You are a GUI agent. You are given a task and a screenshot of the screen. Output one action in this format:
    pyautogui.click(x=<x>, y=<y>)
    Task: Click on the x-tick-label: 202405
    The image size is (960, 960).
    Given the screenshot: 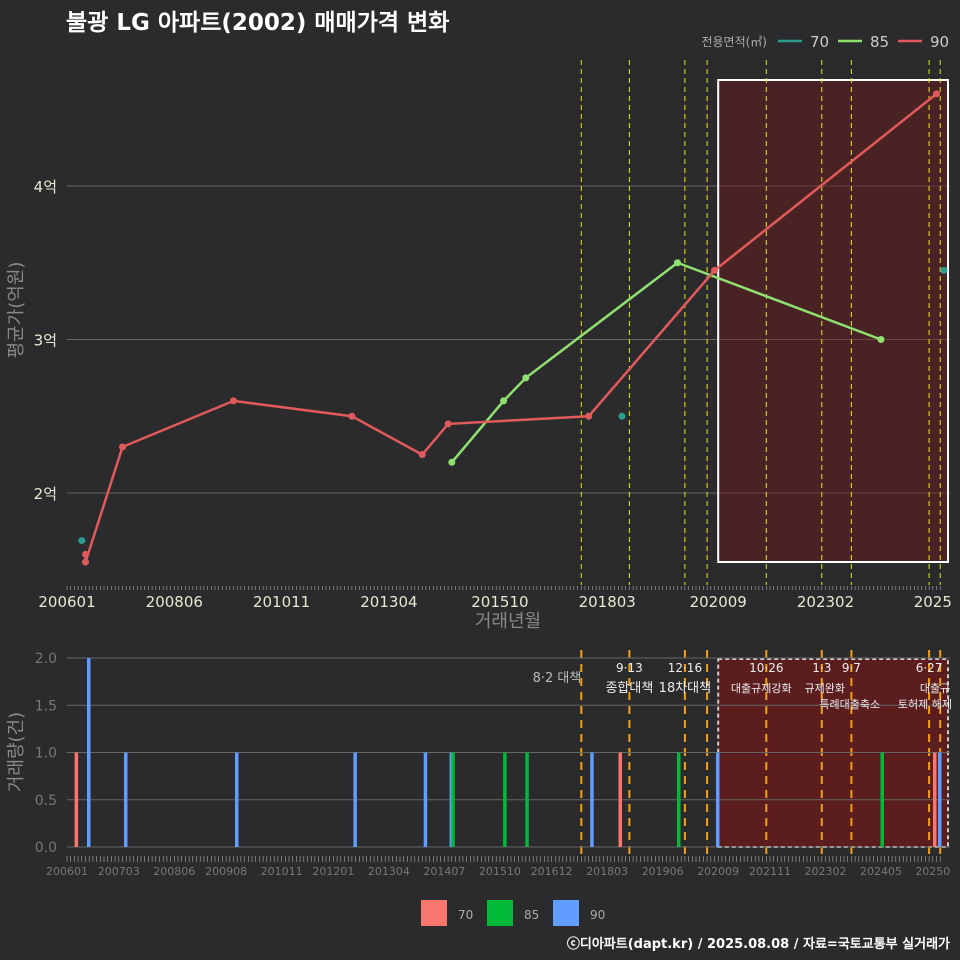 What is the action you would take?
    pyautogui.click(x=881, y=871)
    